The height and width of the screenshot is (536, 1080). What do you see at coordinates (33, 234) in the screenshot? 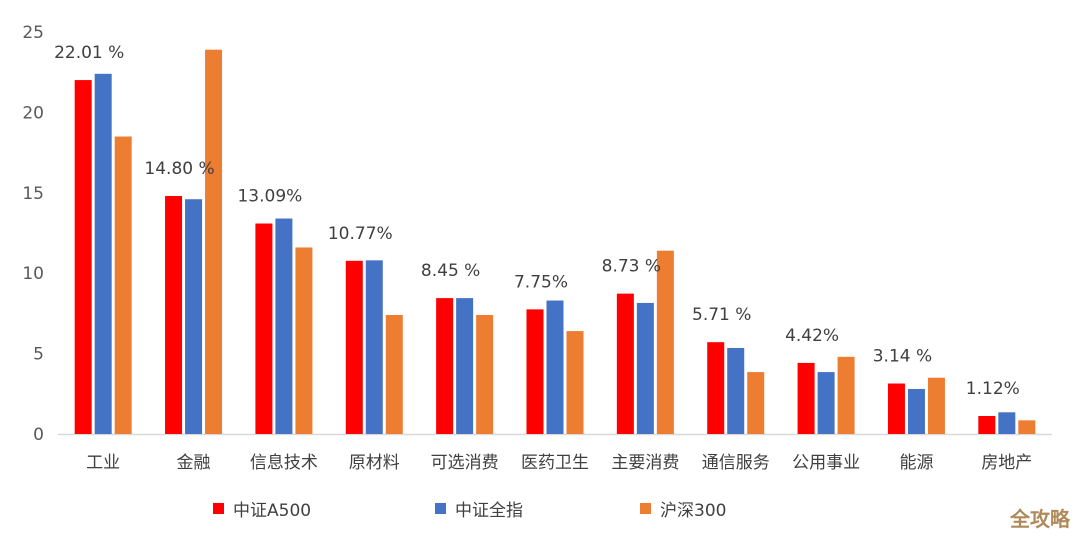
I see `y-axis-ticks: 0 5 10 15 20 25` at bounding box center [33, 234].